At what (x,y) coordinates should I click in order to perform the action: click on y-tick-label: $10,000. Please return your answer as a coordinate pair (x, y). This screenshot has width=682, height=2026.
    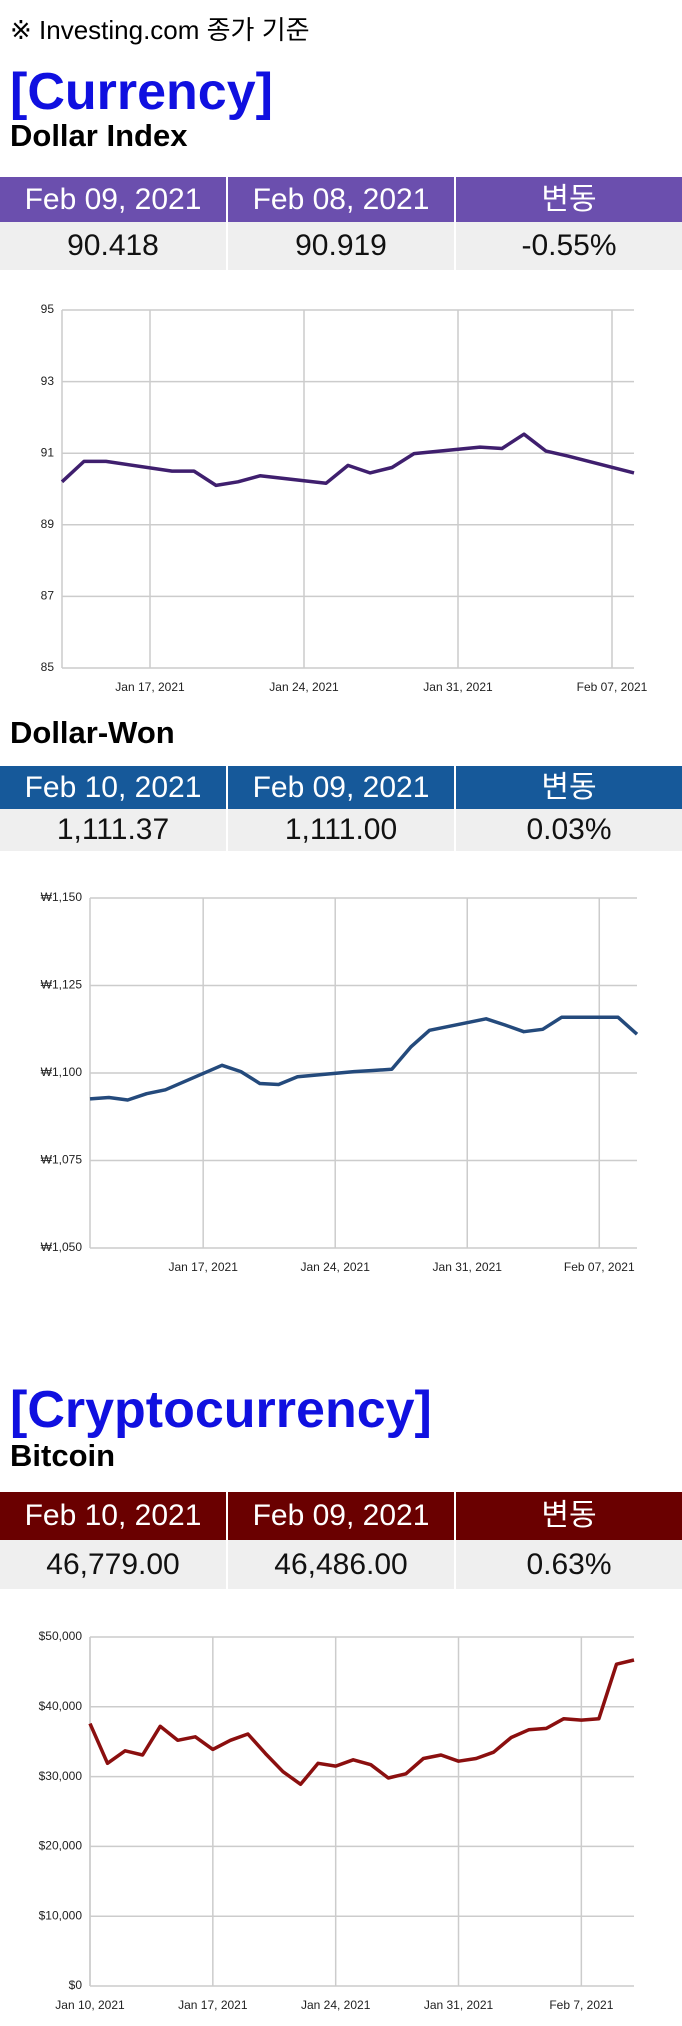
    Looking at the image, I should click on (61, 1915).